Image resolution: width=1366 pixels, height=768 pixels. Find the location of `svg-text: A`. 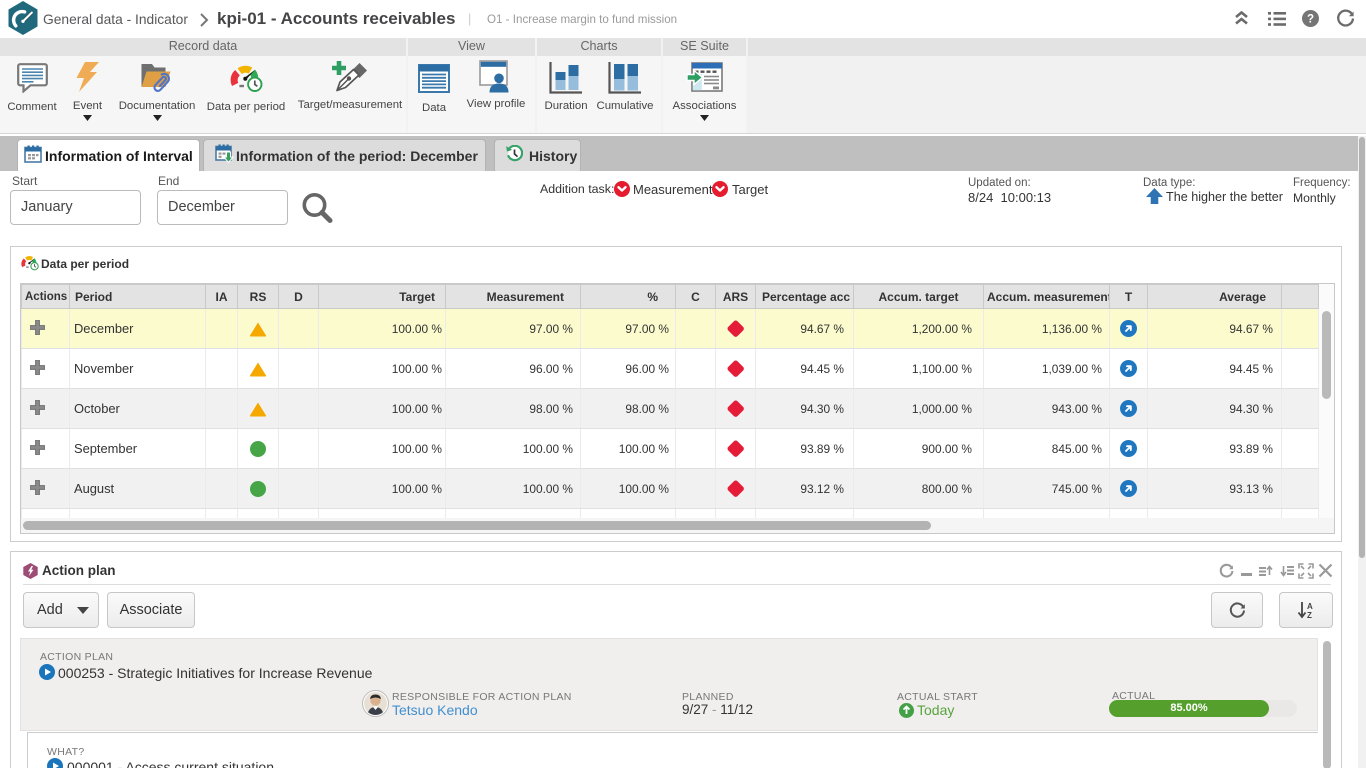

svg-text: A is located at coordinates (1310, 606).